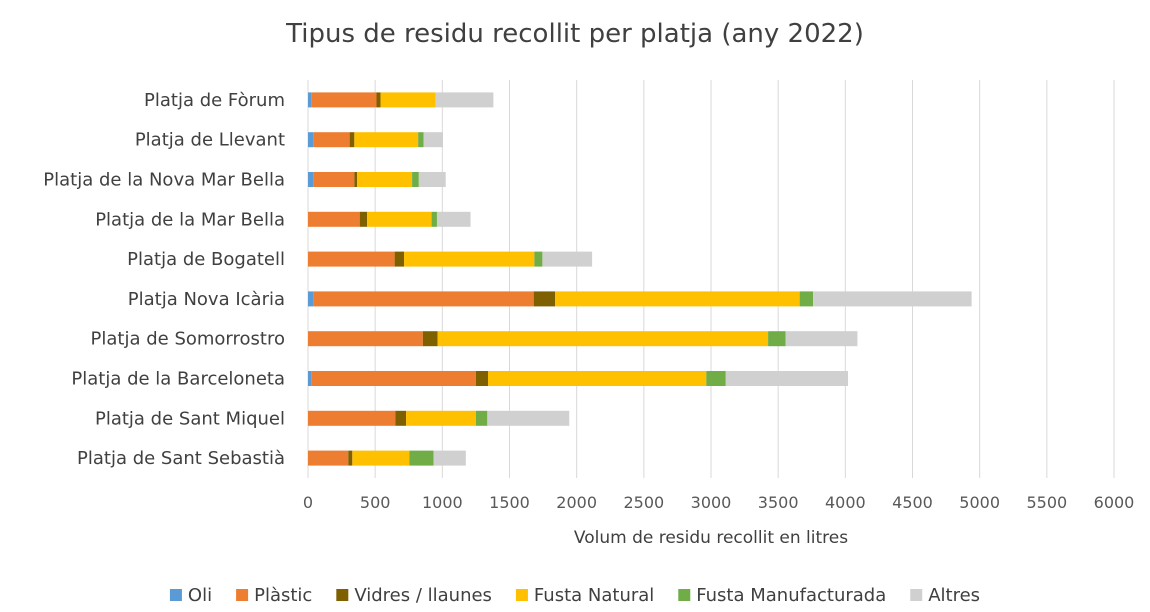 This screenshot has width=1150, height=612. What do you see at coordinates (214, 100) in the screenshot?
I see `category-label: Platja de Fòrum` at bounding box center [214, 100].